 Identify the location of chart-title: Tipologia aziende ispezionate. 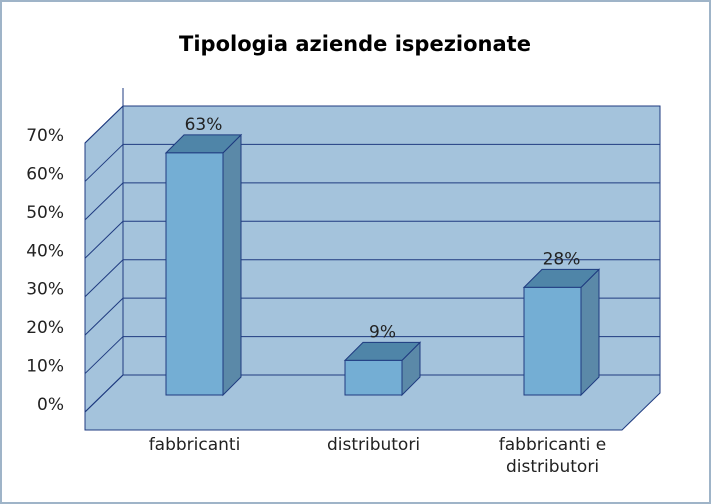
(355, 44).